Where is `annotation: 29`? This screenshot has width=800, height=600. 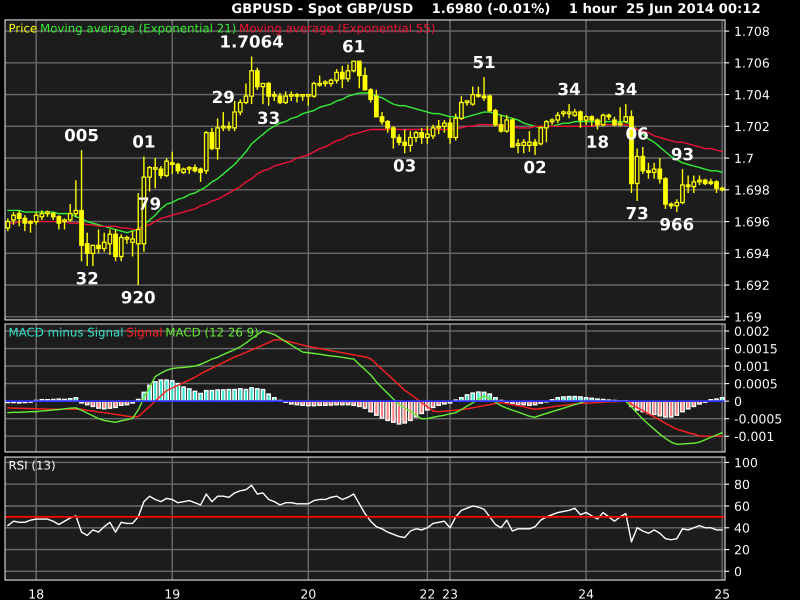 annotation: 29 is located at coordinates (223, 97).